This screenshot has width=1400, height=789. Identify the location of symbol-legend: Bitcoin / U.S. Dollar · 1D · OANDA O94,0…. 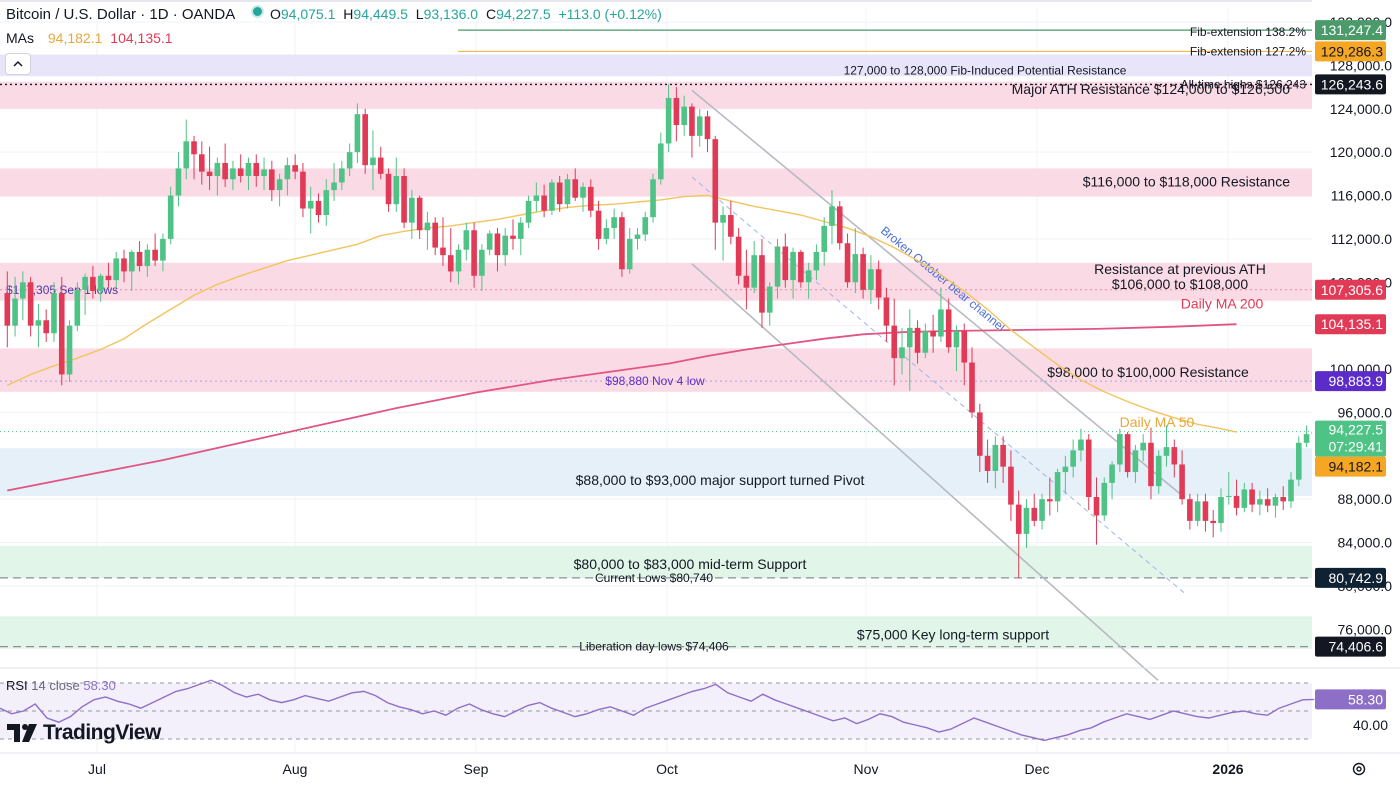
(336, 14).